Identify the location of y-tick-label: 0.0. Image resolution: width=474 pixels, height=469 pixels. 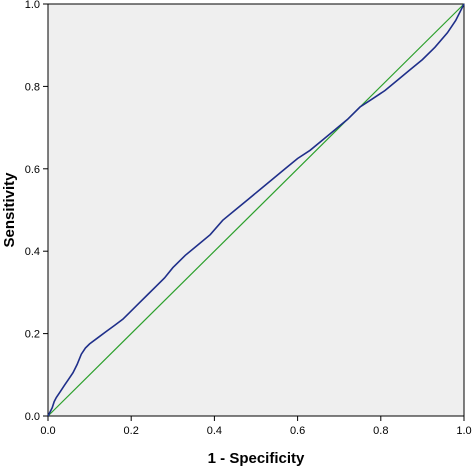
(32, 417).